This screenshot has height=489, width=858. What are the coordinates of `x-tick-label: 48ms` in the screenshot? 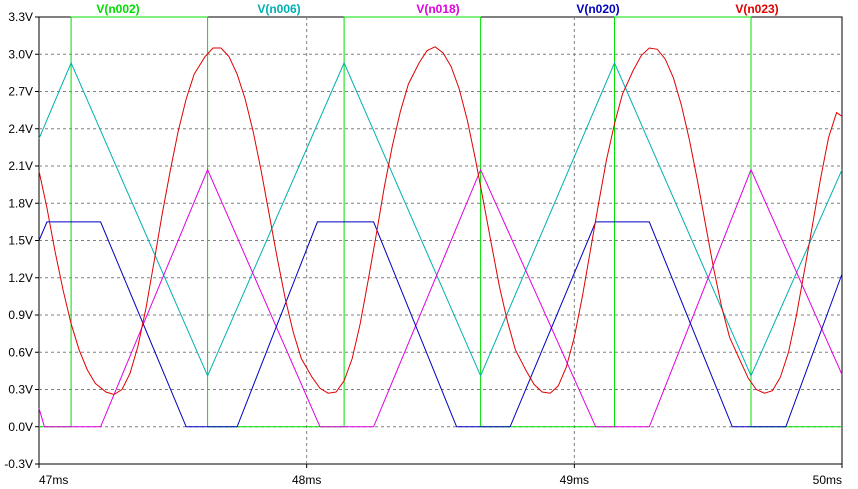 It's located at (306, 480).